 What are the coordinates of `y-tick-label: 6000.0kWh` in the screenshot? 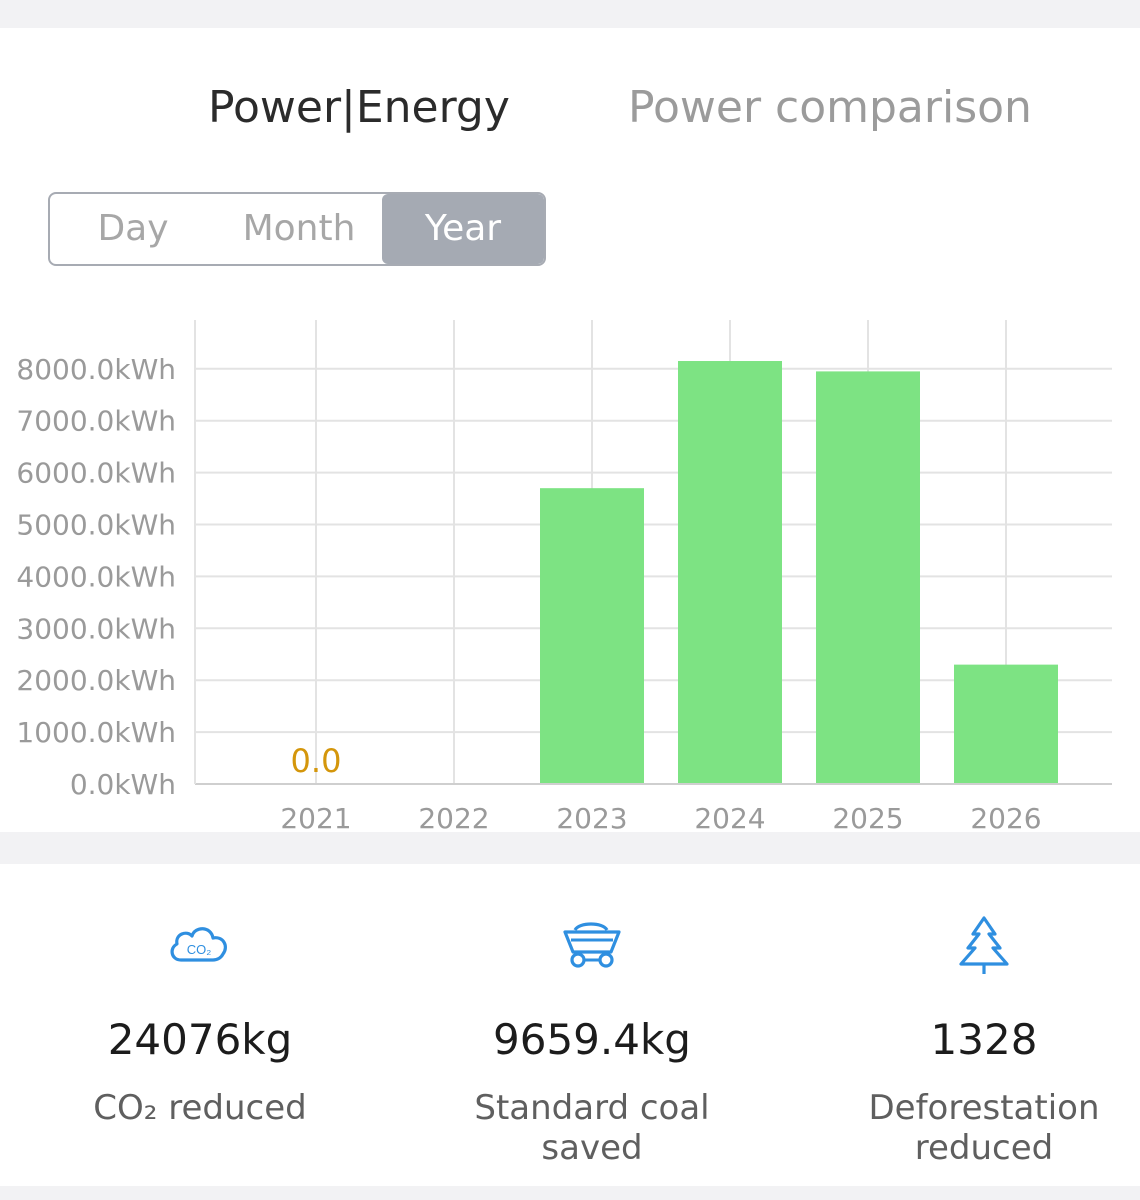 It's located at (96, 473).